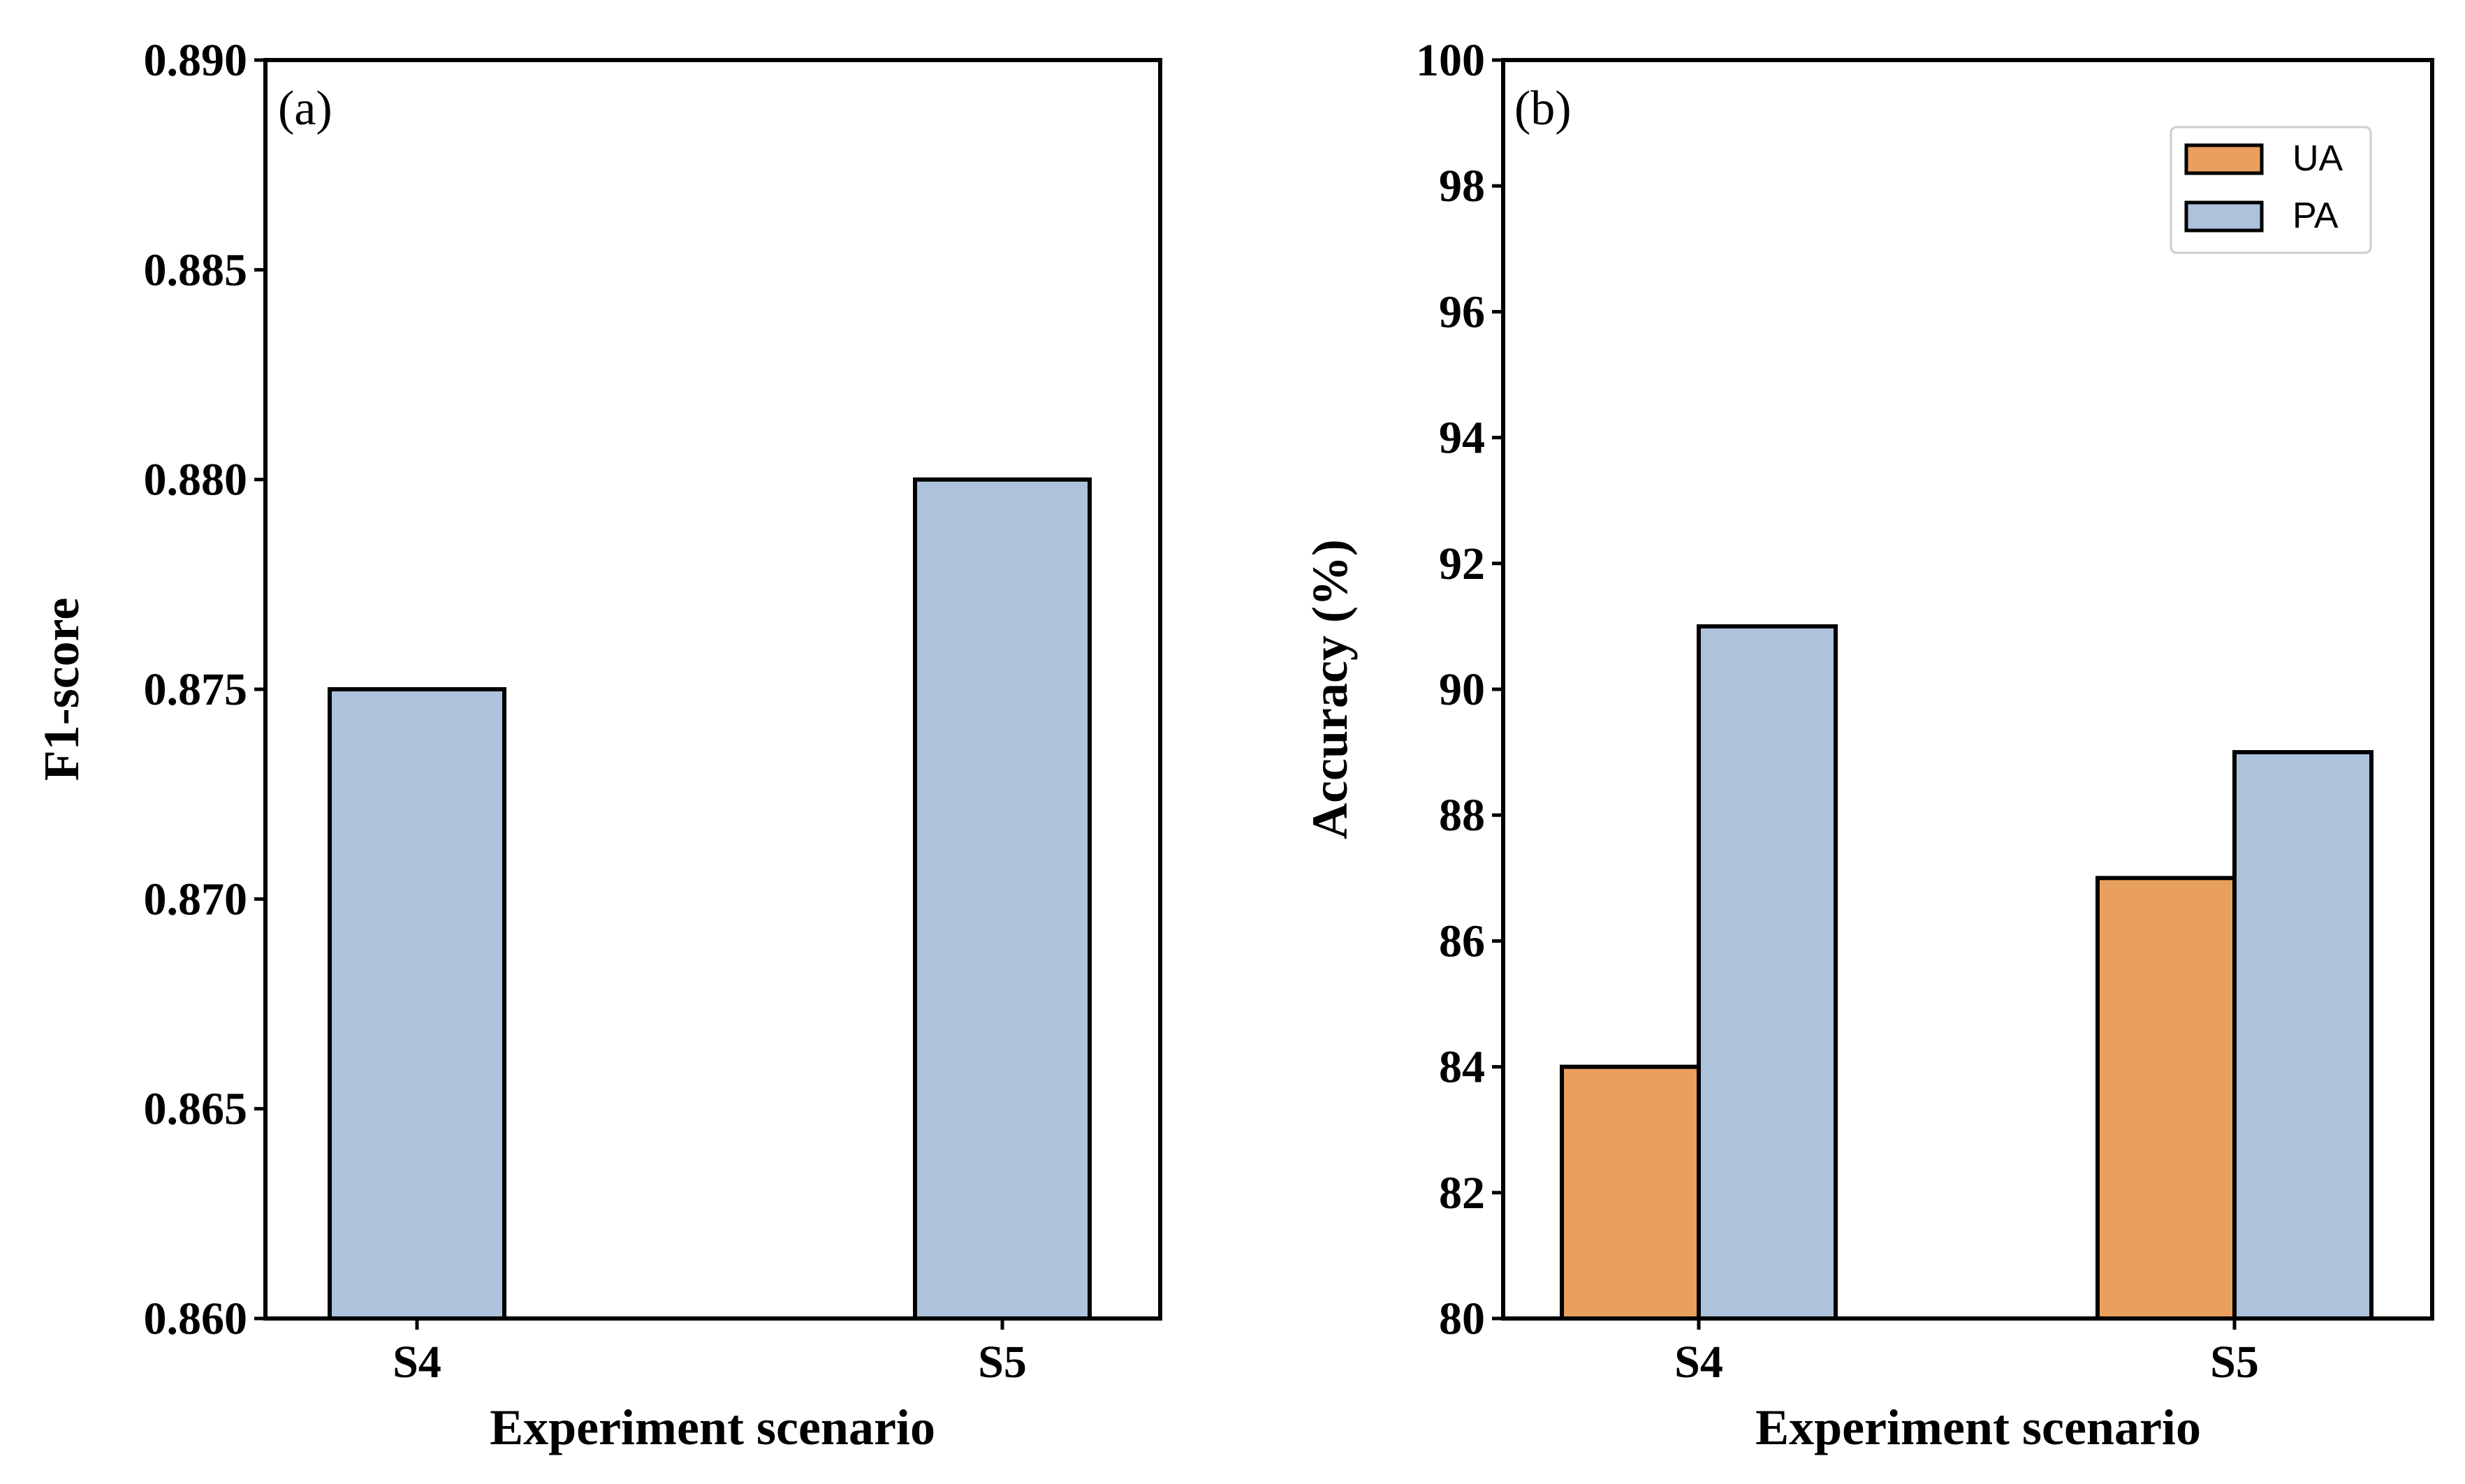  What do you see at coordinates (1462, 563) in the screenshot?
I see `y-tick-label: 92` at bounding box center [1462, 563].